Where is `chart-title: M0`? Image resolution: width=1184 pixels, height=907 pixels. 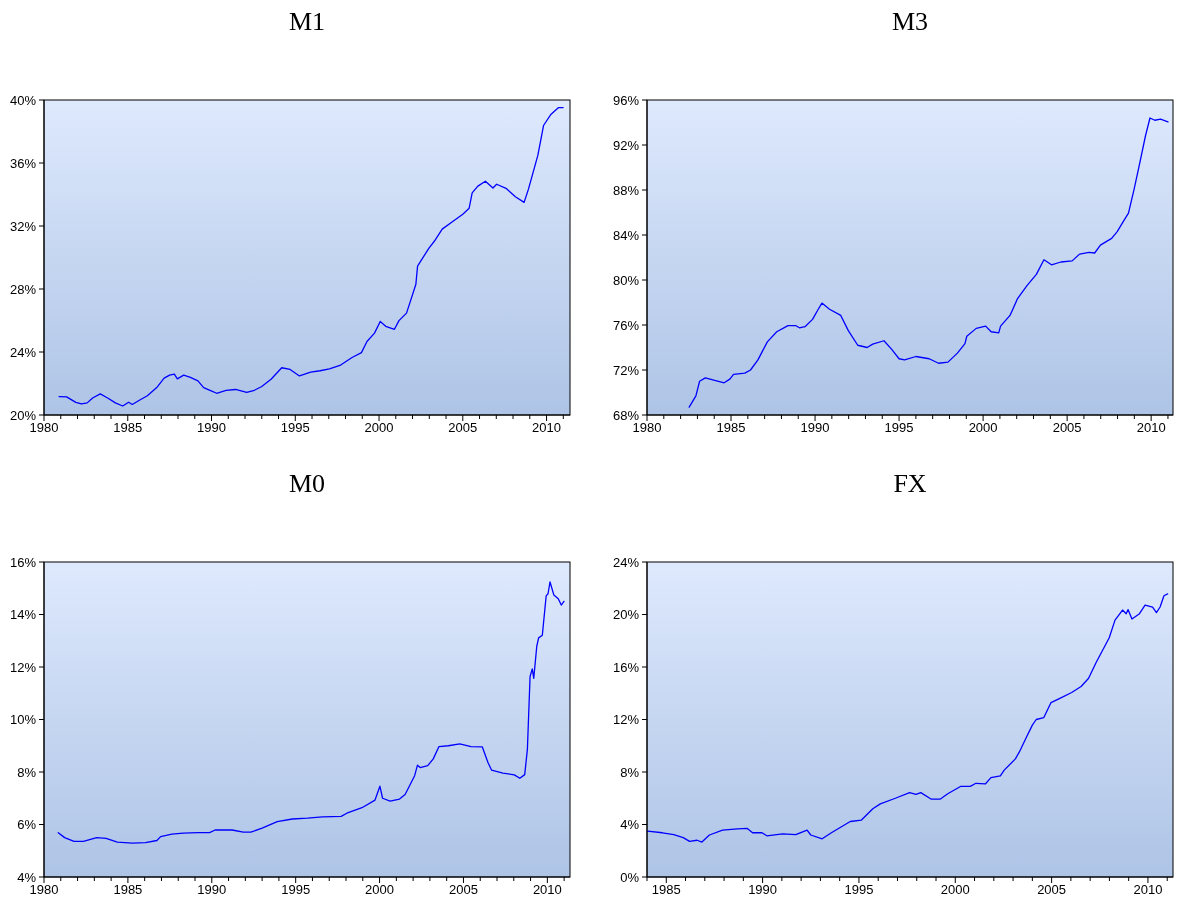
chart-title: M0 is located at coordinates (307, 483).